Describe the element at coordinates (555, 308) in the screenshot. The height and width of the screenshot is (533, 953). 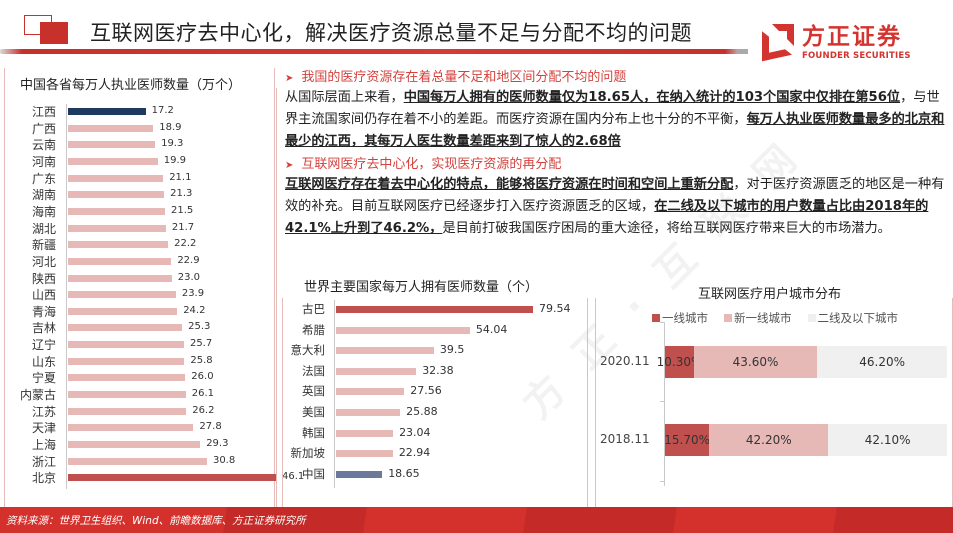
I see `country-value: 79.54` at that location.